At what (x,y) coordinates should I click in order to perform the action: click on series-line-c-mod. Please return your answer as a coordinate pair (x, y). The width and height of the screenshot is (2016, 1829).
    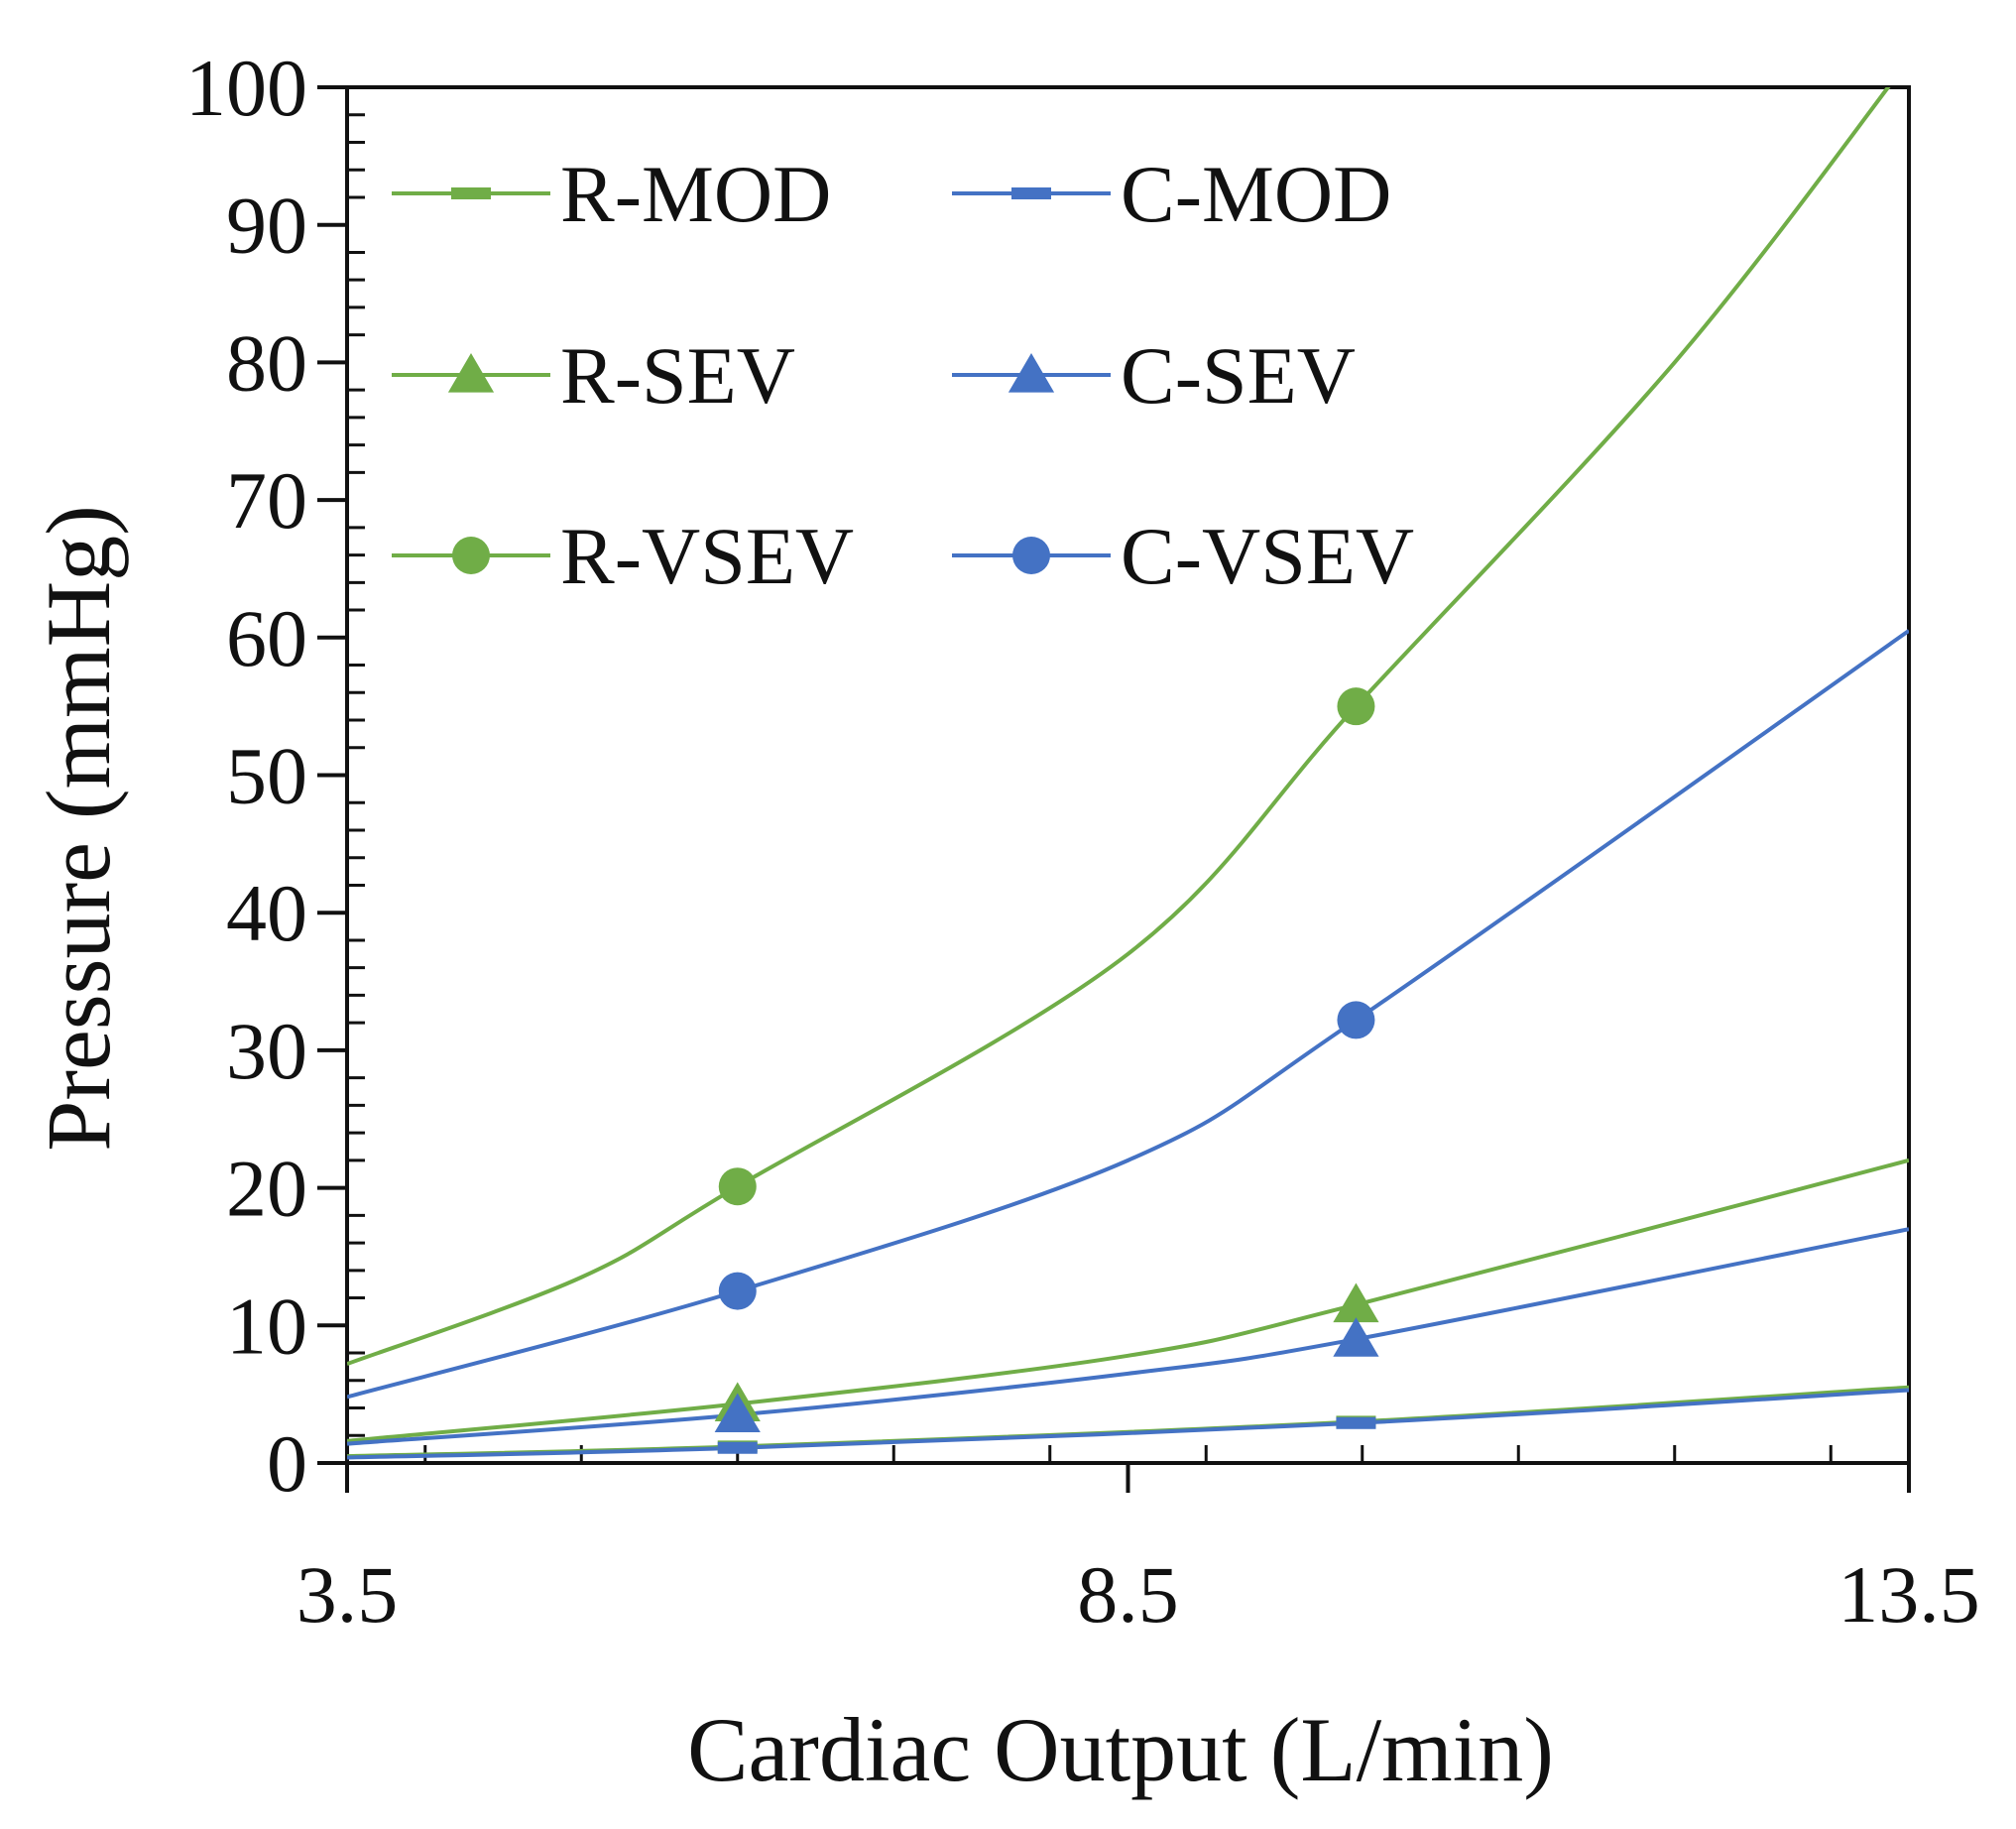
    Looking at the image, I should click on (1128, 1424).